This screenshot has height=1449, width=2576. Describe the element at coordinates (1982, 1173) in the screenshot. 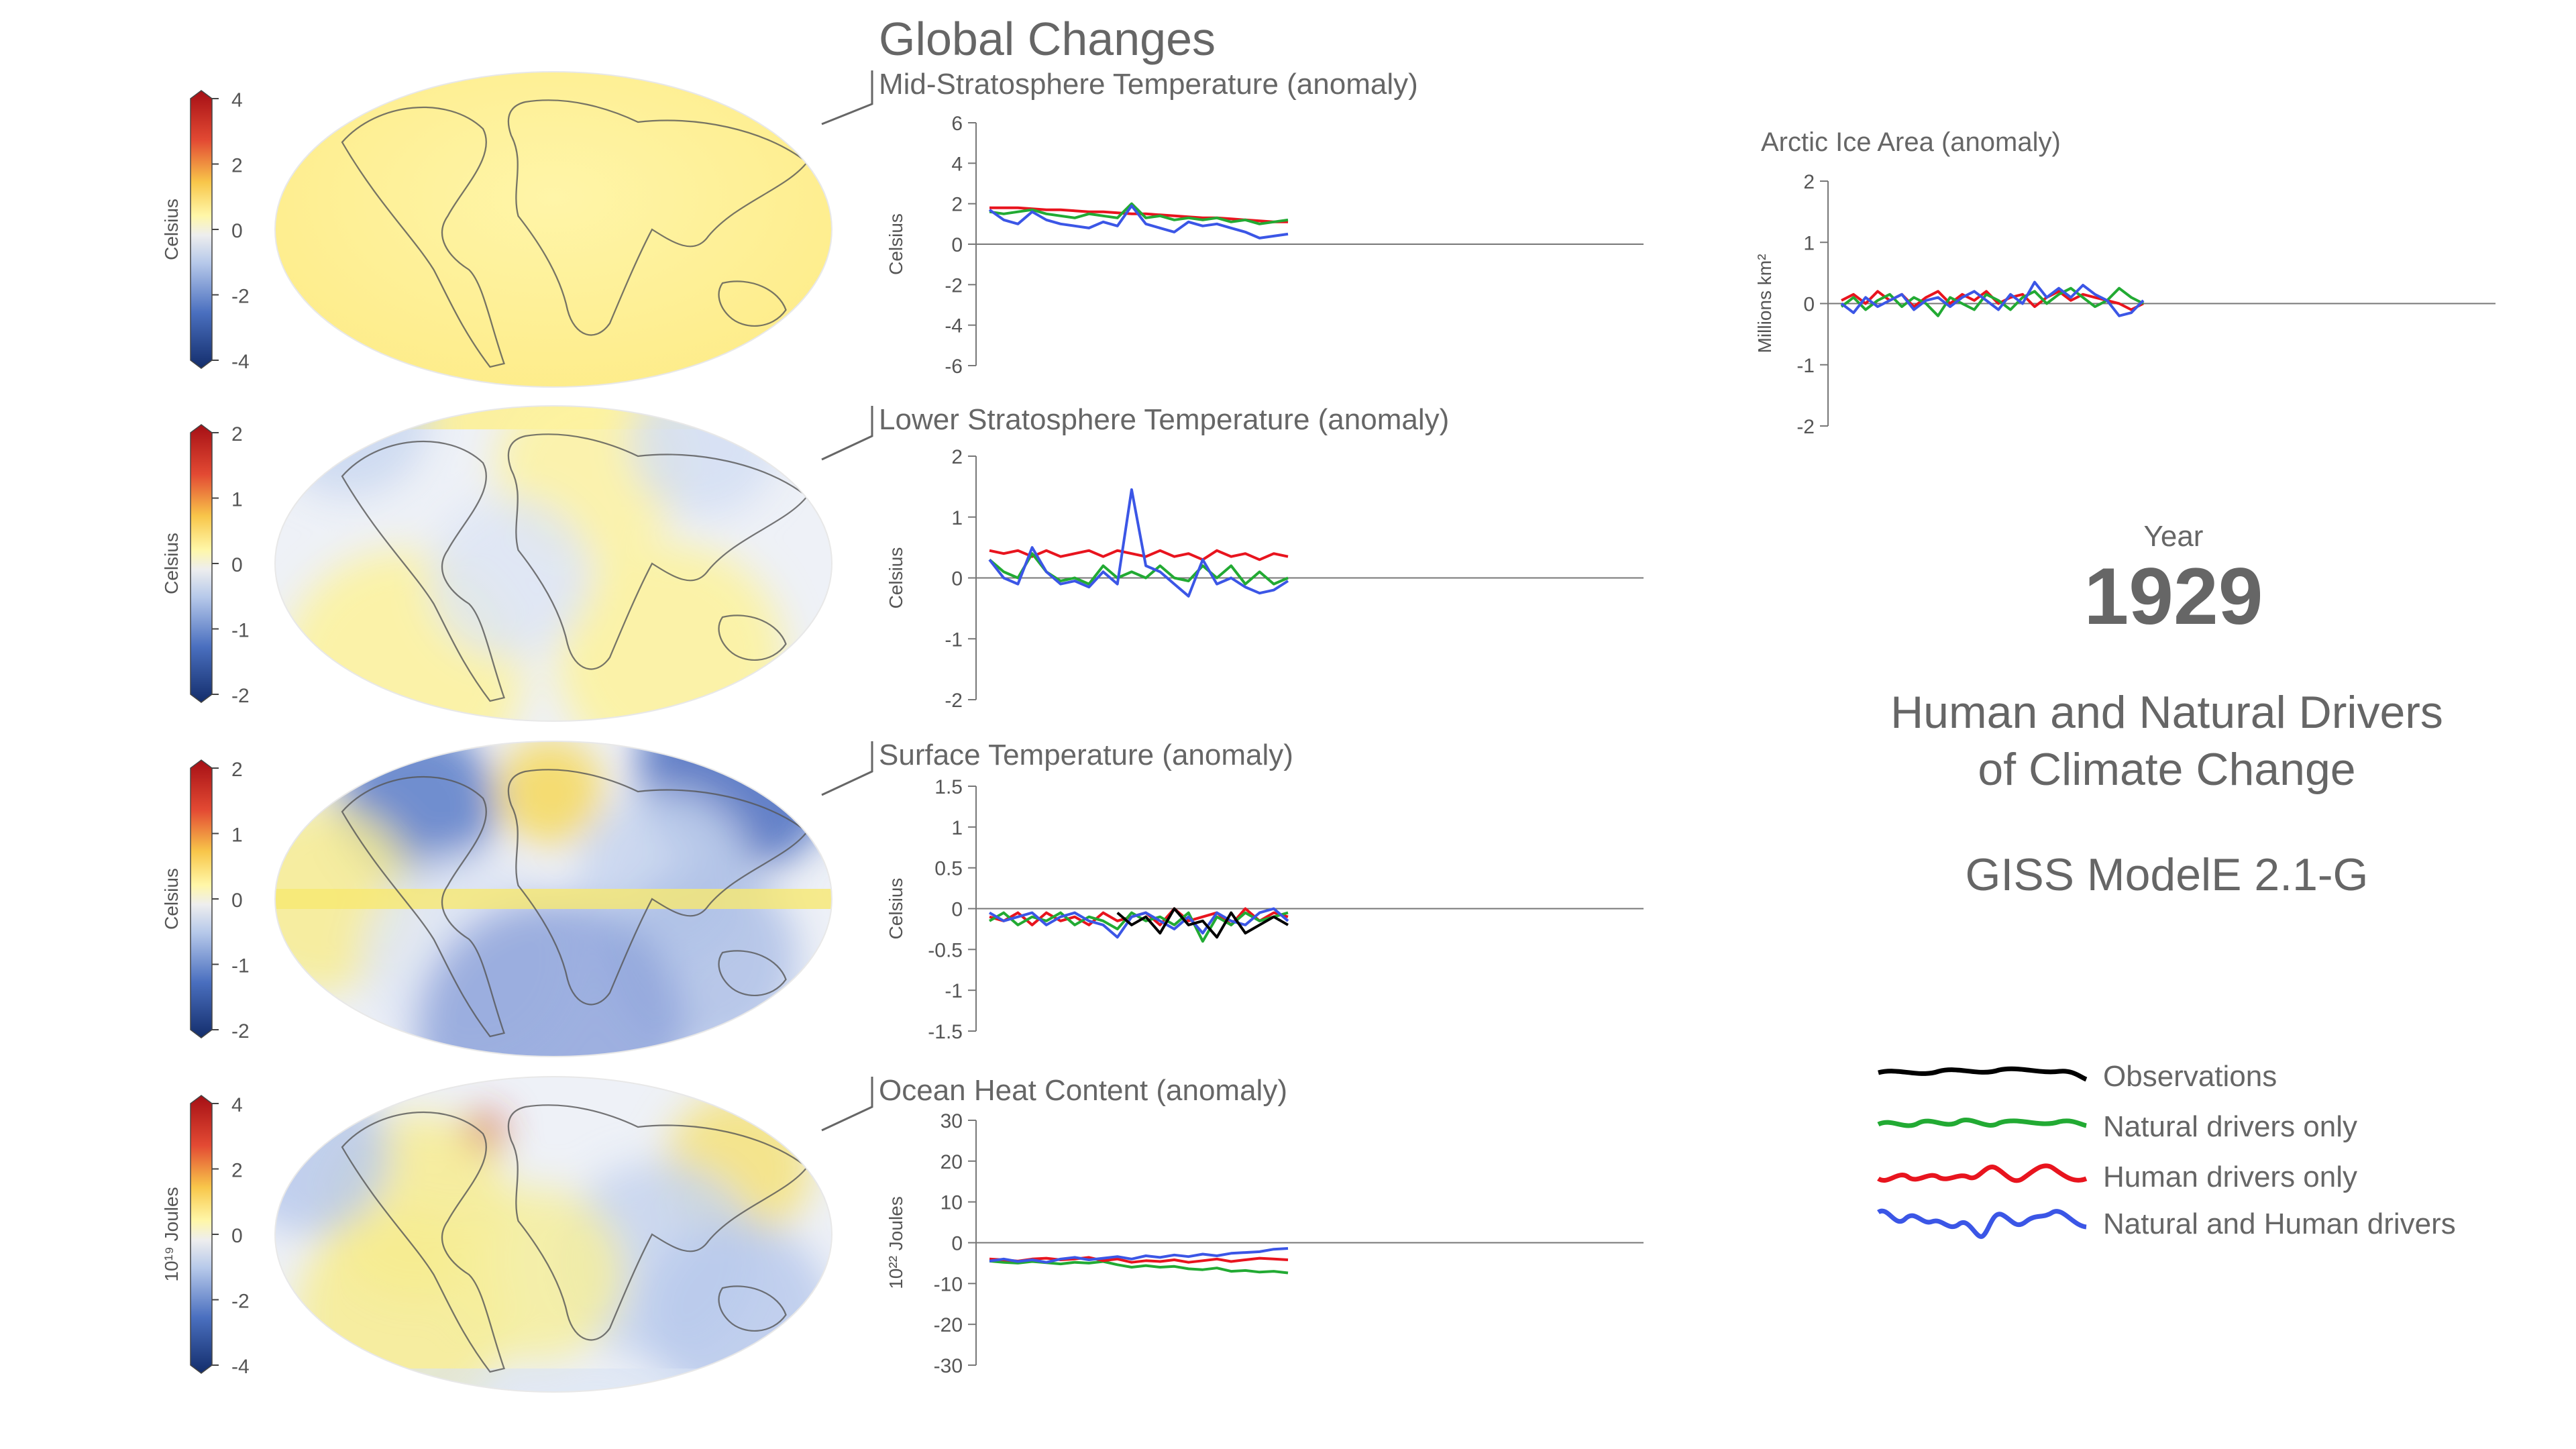

I see `legend-swatch-human` at that location.